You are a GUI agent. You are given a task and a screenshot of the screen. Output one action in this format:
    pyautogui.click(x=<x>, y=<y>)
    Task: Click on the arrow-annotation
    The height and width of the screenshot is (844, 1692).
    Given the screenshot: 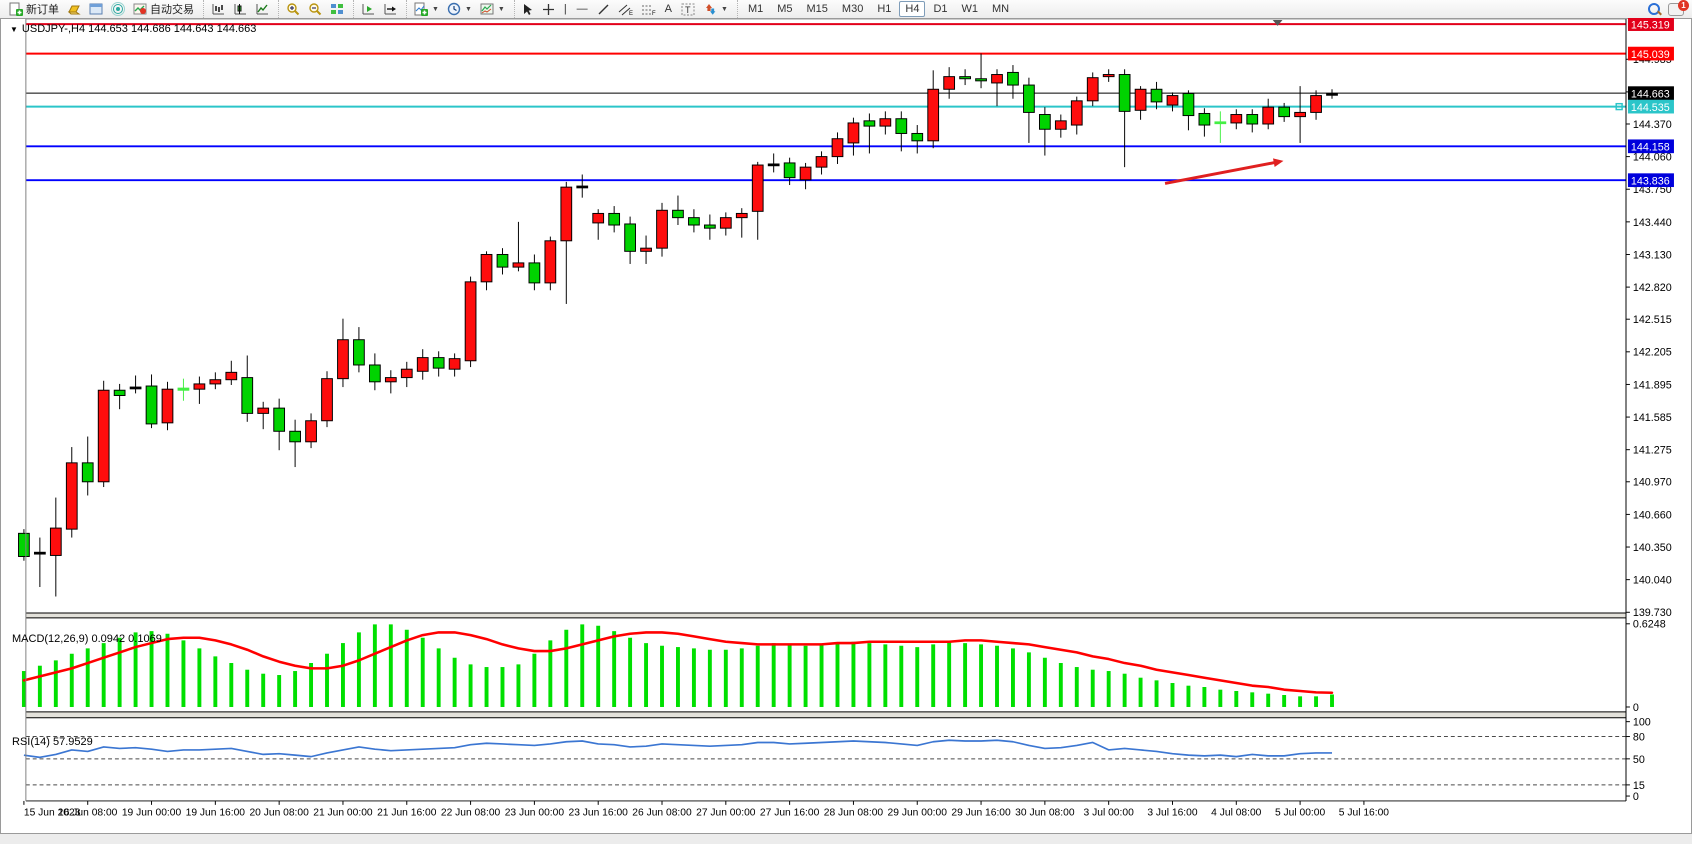 What is the action you would take?
    pyautogui.click(x=1220, y=172)
    